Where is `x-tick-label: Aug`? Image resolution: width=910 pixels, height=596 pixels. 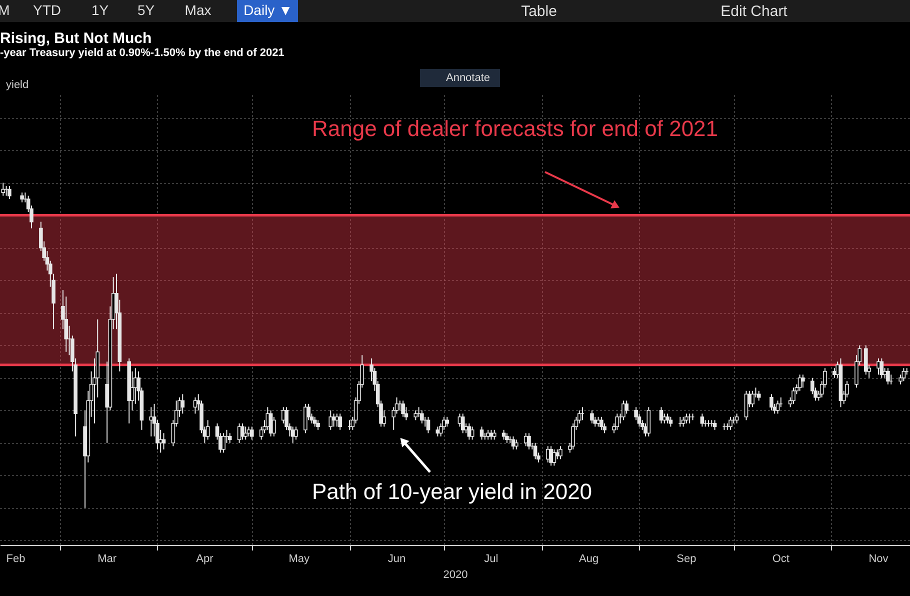 x-tick-label: Aug is located at coordinates (589, 559).